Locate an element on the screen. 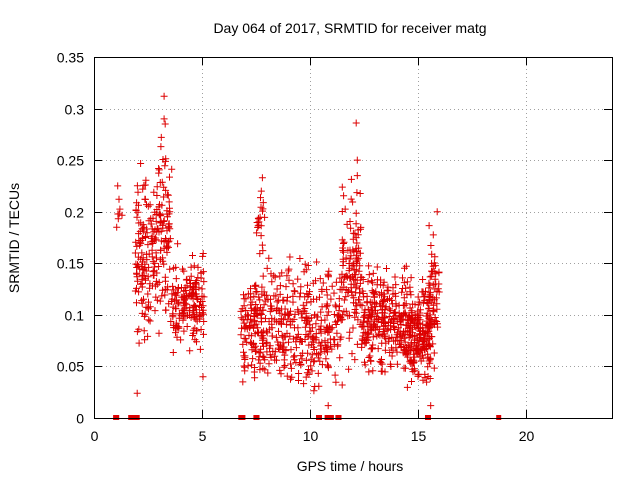 Image resolution: width=640 pixels, height=480 pixels. y-axis-label: SRMTID / TECUs is located at coordinates (14, 238).